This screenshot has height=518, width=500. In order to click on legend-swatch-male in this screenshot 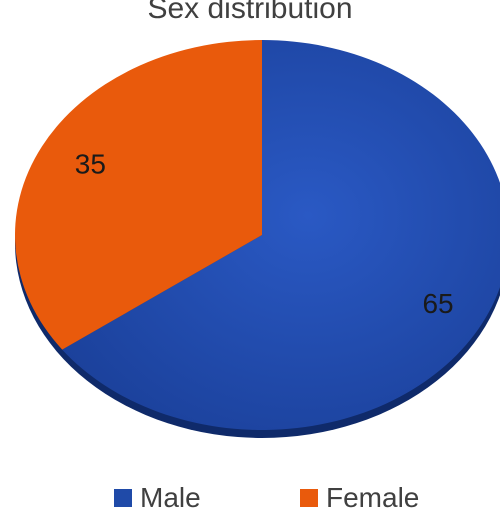, I will do `click(123, 498)`.